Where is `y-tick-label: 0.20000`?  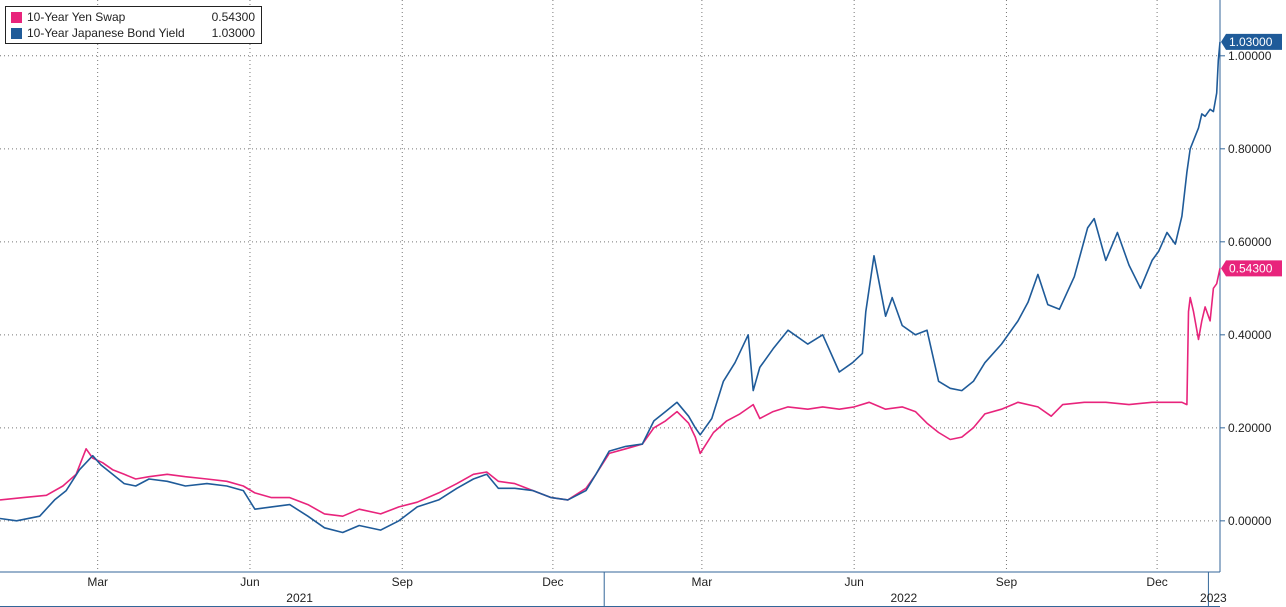
y-tick-label: 0.20000 is located at coordinates (1250, 428).